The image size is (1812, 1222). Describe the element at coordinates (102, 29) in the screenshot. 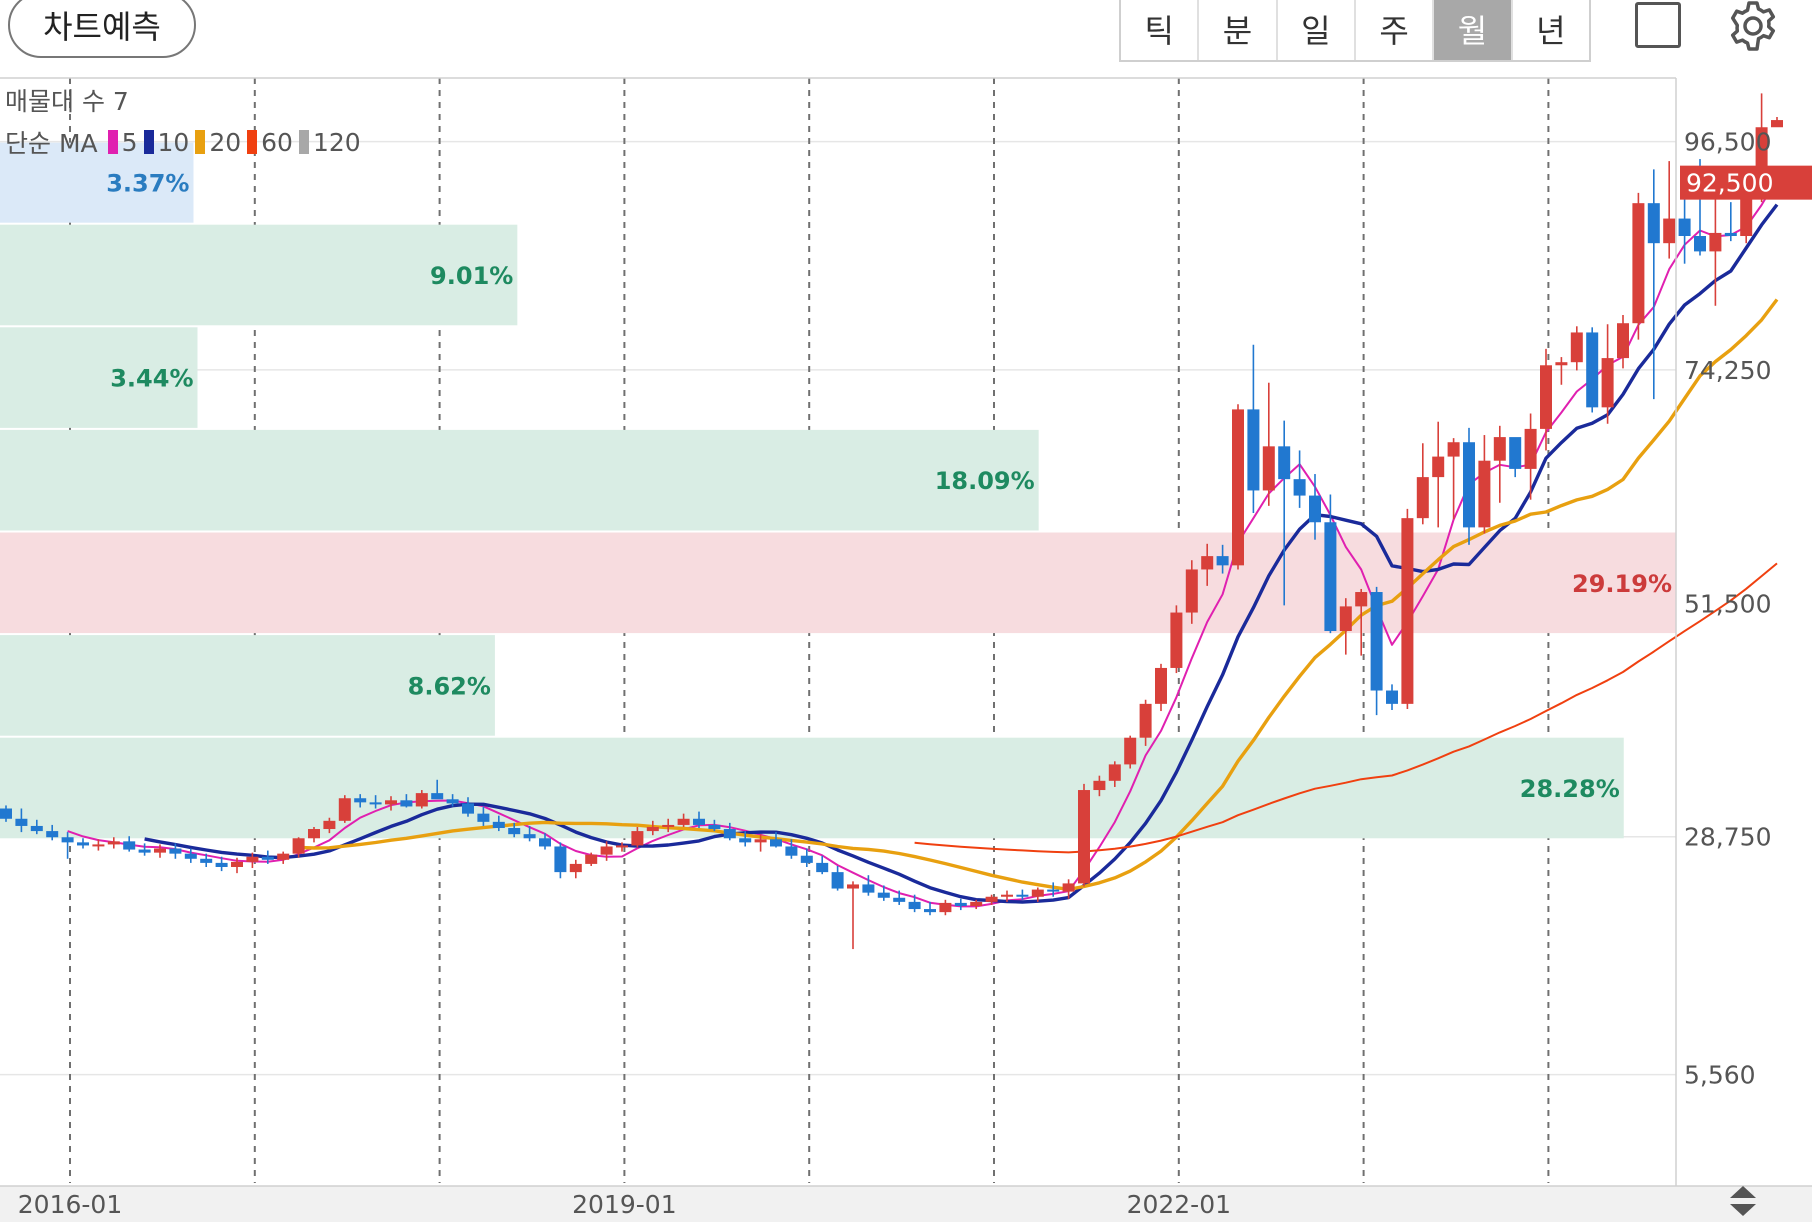

I see `chart-predict-button: 차트예측` at that location.